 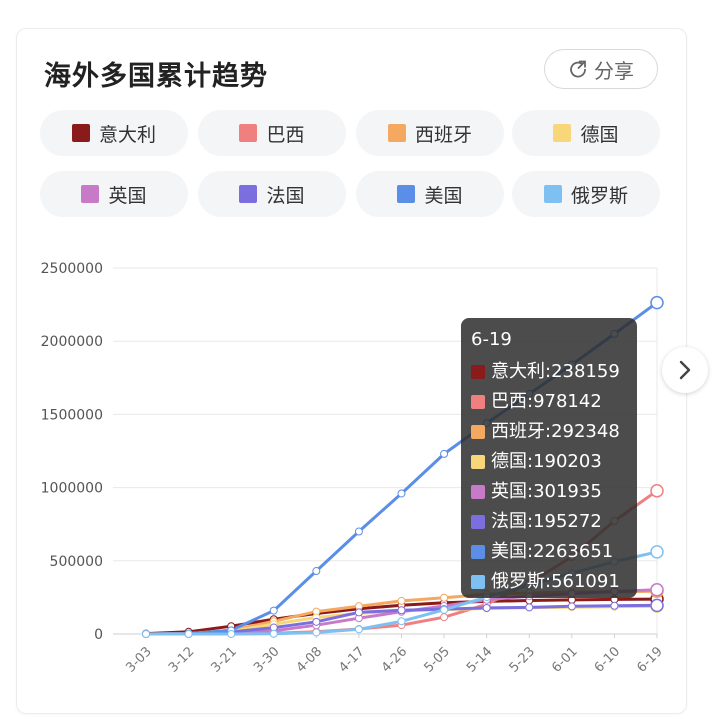 What do you see at coordinates (491, 339) in the screenshot?
I see `tooltip-date: 6-19` at bounding box center [491, 339].